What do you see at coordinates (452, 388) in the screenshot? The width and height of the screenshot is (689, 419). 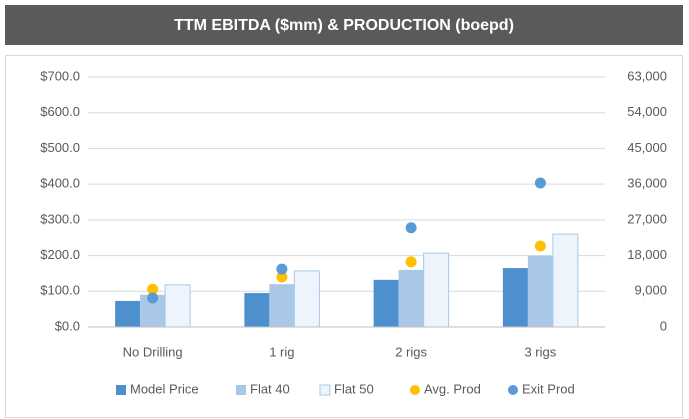 I see `legend-label: Avg. Prod` at bounding box center [452, 388].